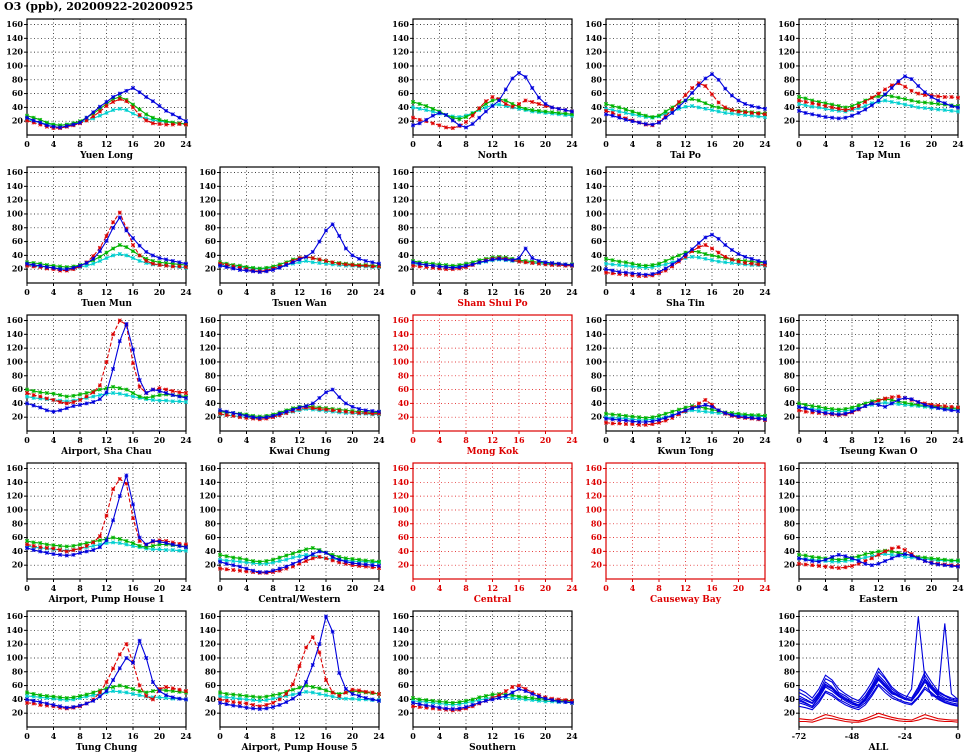 The image size is (965, 755). Describe the element at coordinates (482, 531) in the screenshot. I see `chart-central: 20 40 60 80 100 120 140 160 0 4 8 12 16 20 24 Central` at that location.